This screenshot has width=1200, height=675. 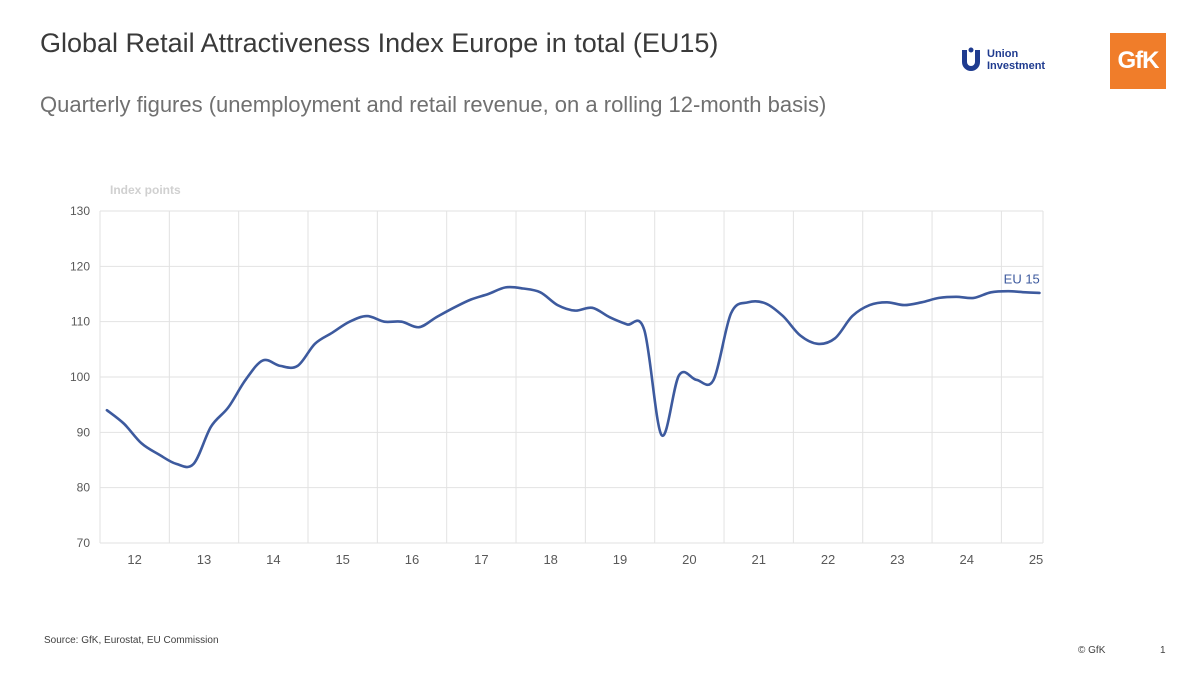 What do you see at coordinates (134, 559) in the screenshot?
I see `x-tick-label: 12` at bounding box center [134, 559].